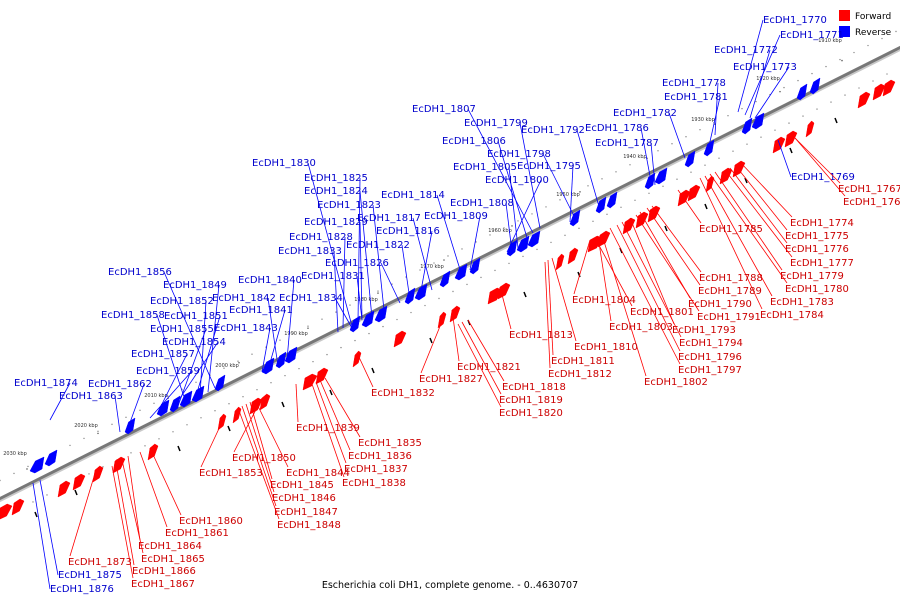  I want to click on forward-gene-label: EcDH1_1801, so click(662, 312).